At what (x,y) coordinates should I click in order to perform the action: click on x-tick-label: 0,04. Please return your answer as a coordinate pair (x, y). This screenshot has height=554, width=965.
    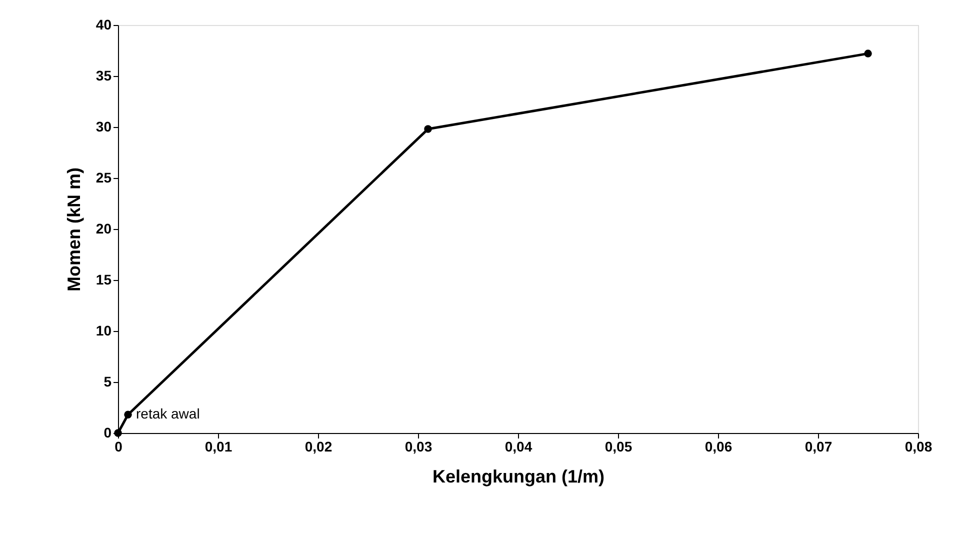
    Looking at the image, I should click on (518, 446).